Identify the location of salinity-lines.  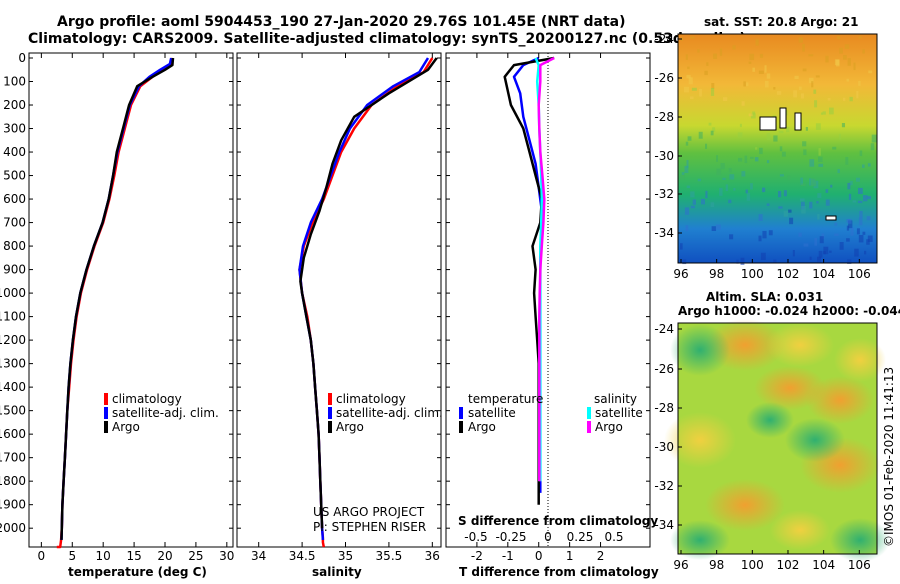
(368, 302).